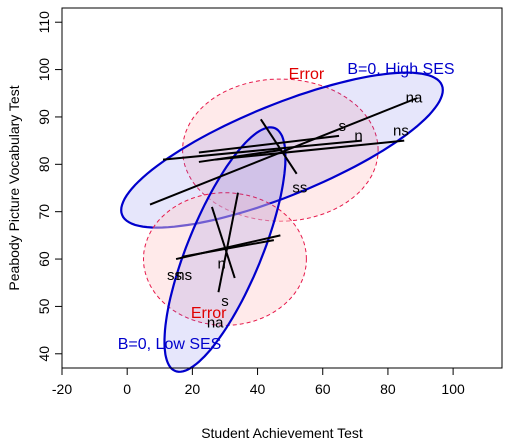 This screenshot has height=446, width=510. I want to click on x-tick-label: 80, so click(388, 389).